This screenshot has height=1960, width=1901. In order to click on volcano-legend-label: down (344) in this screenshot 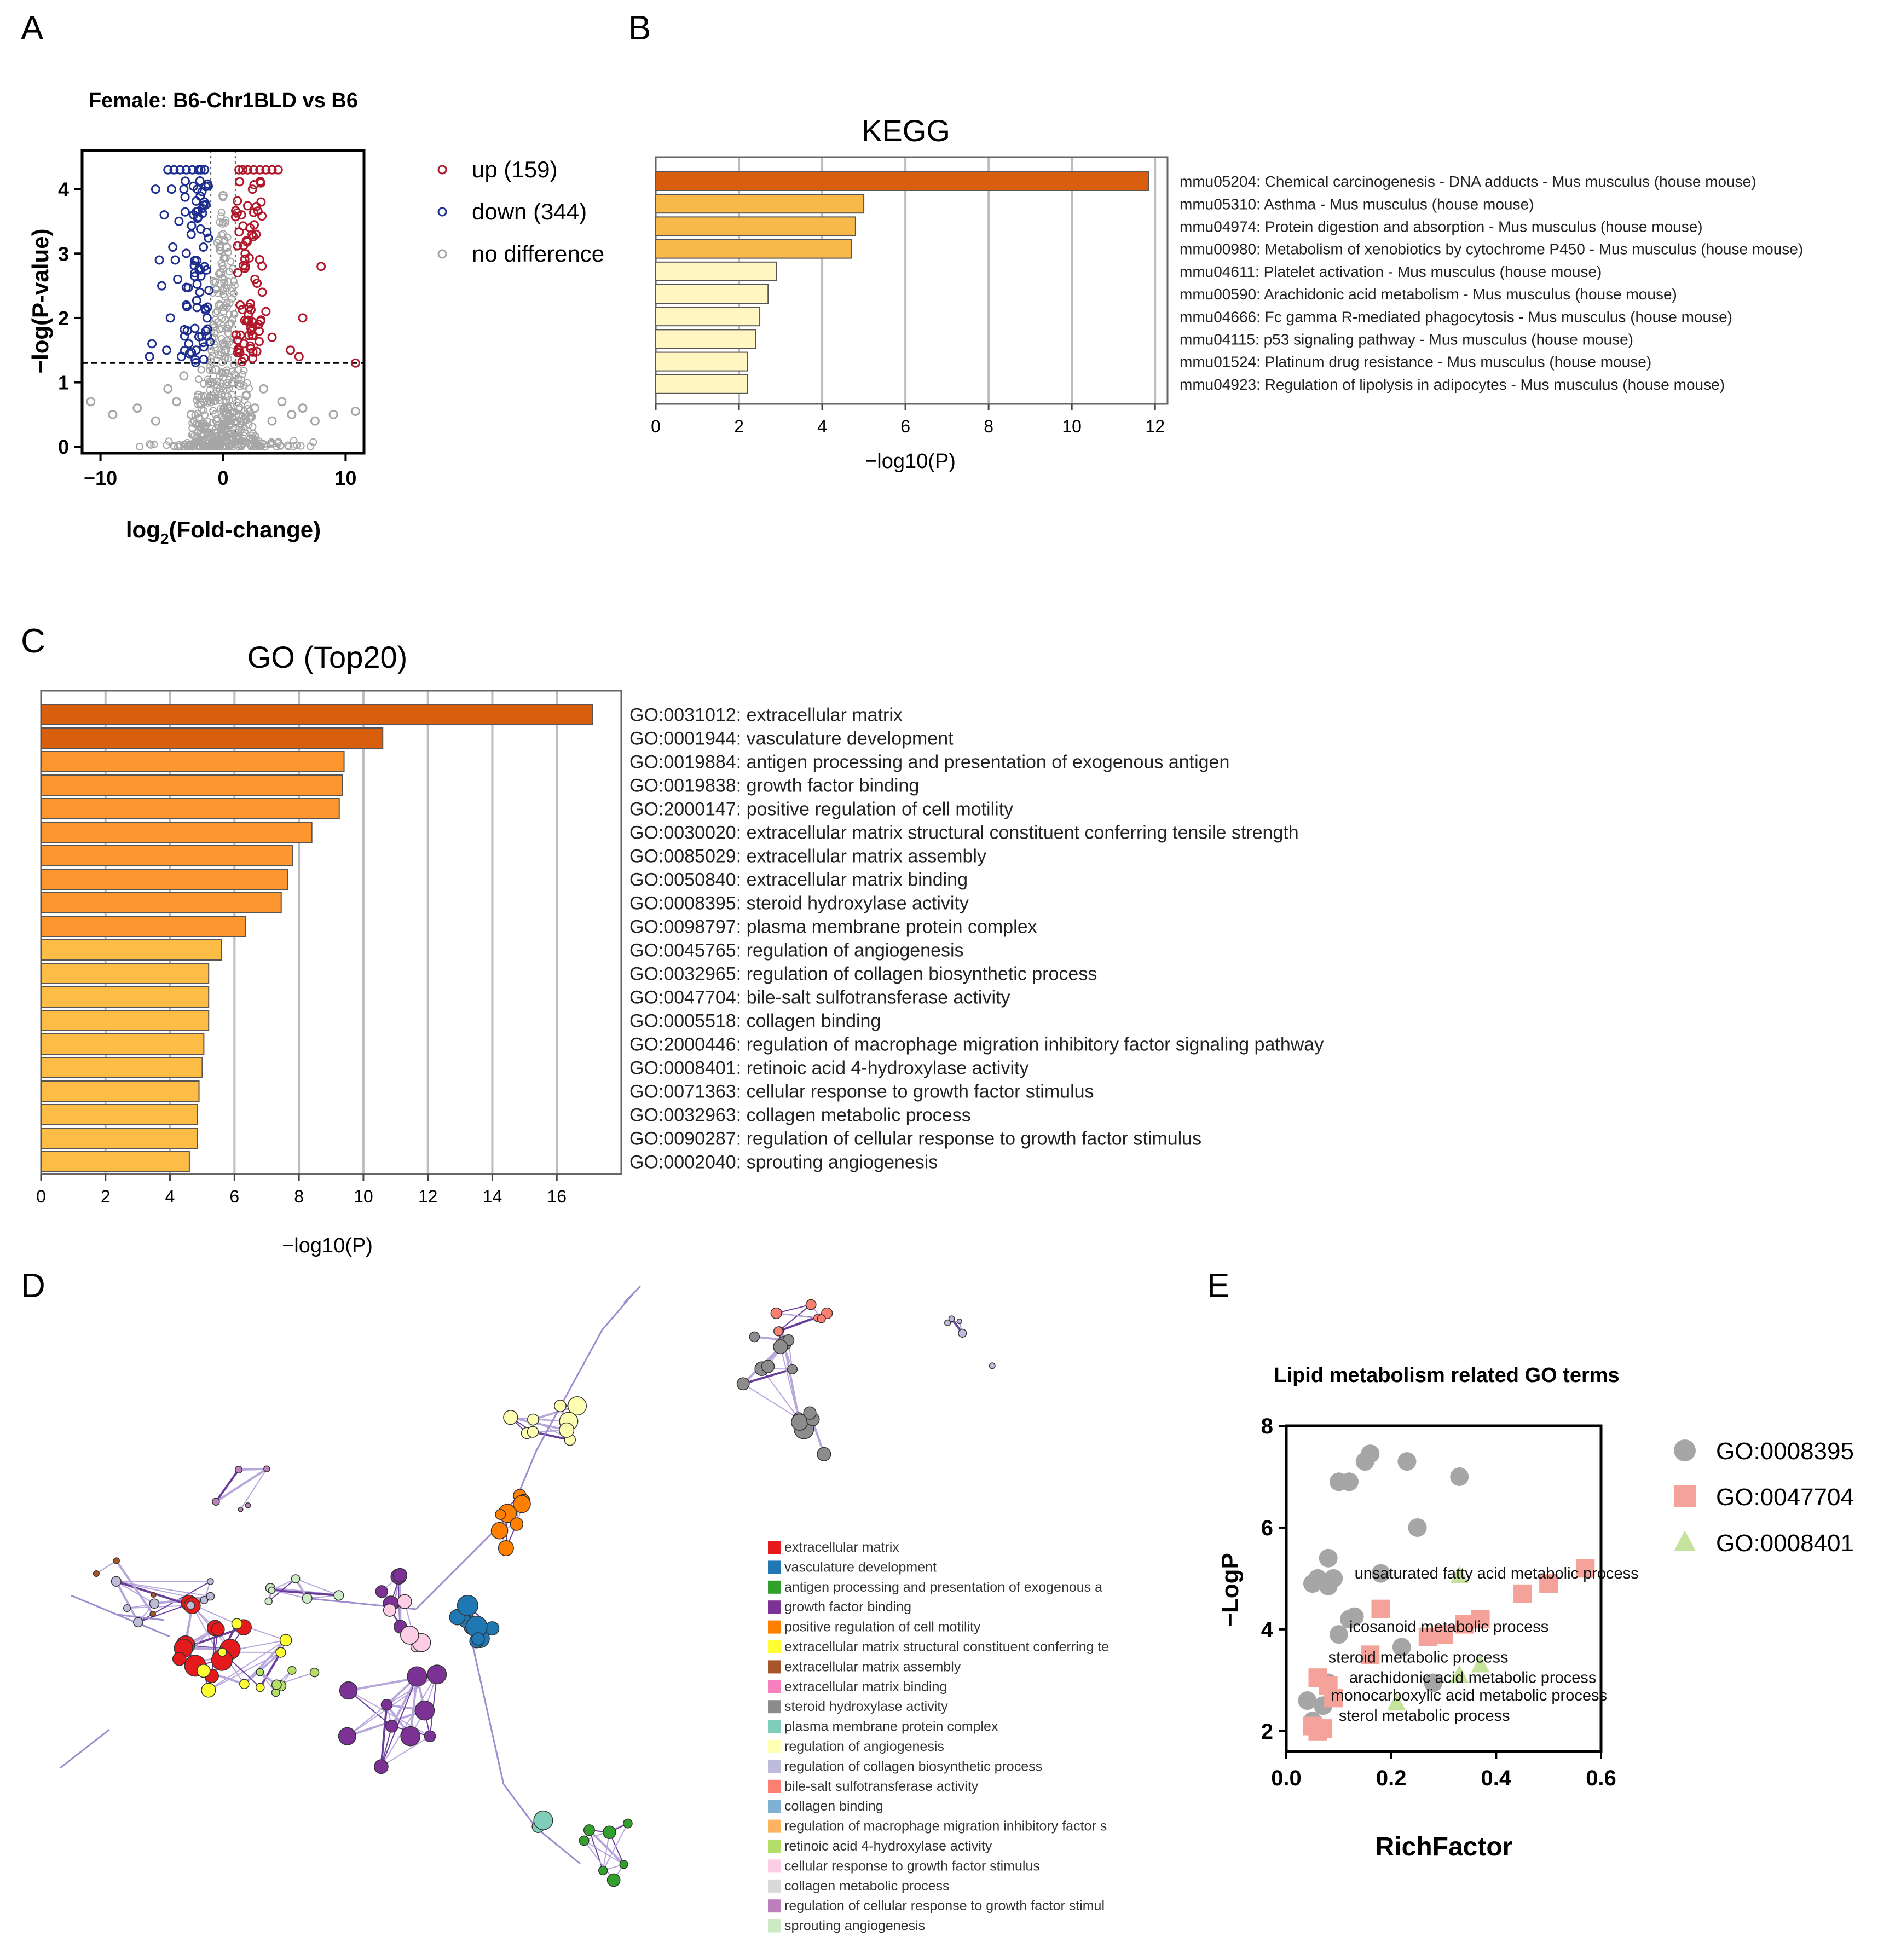, I will do `click(529, 212)`.